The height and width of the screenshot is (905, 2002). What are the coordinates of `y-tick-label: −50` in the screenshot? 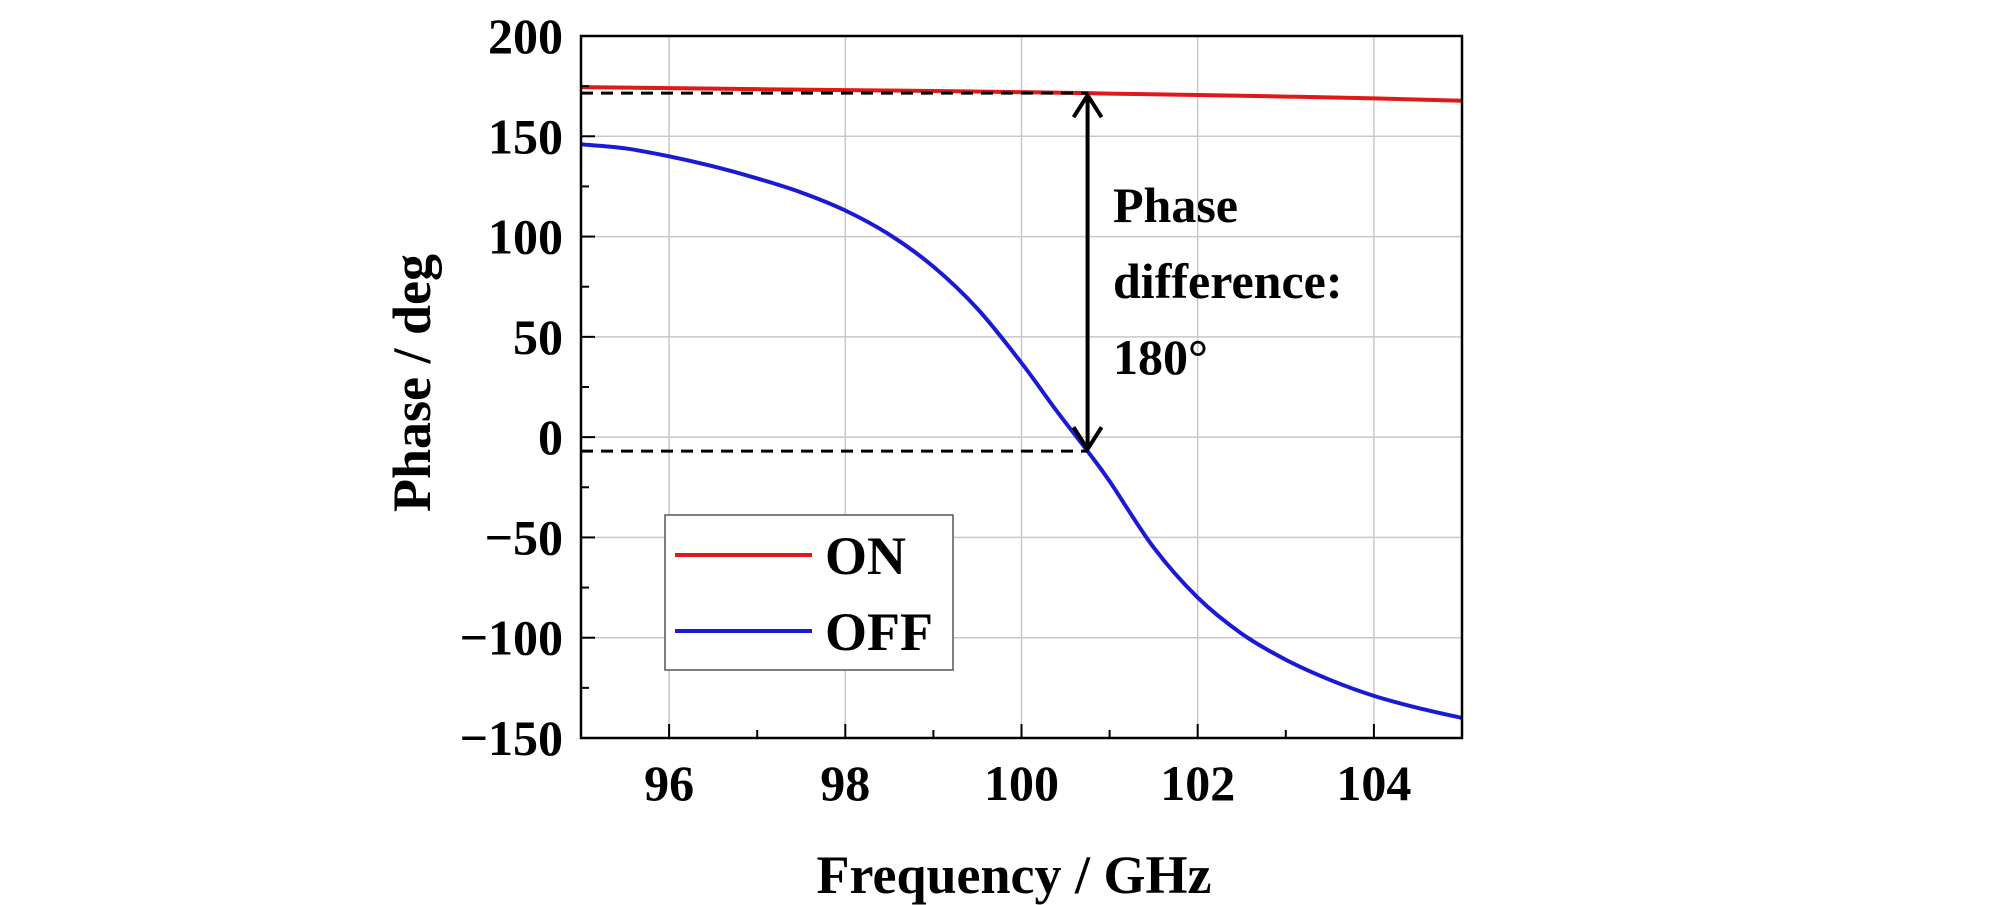 It's located at (524, 537).